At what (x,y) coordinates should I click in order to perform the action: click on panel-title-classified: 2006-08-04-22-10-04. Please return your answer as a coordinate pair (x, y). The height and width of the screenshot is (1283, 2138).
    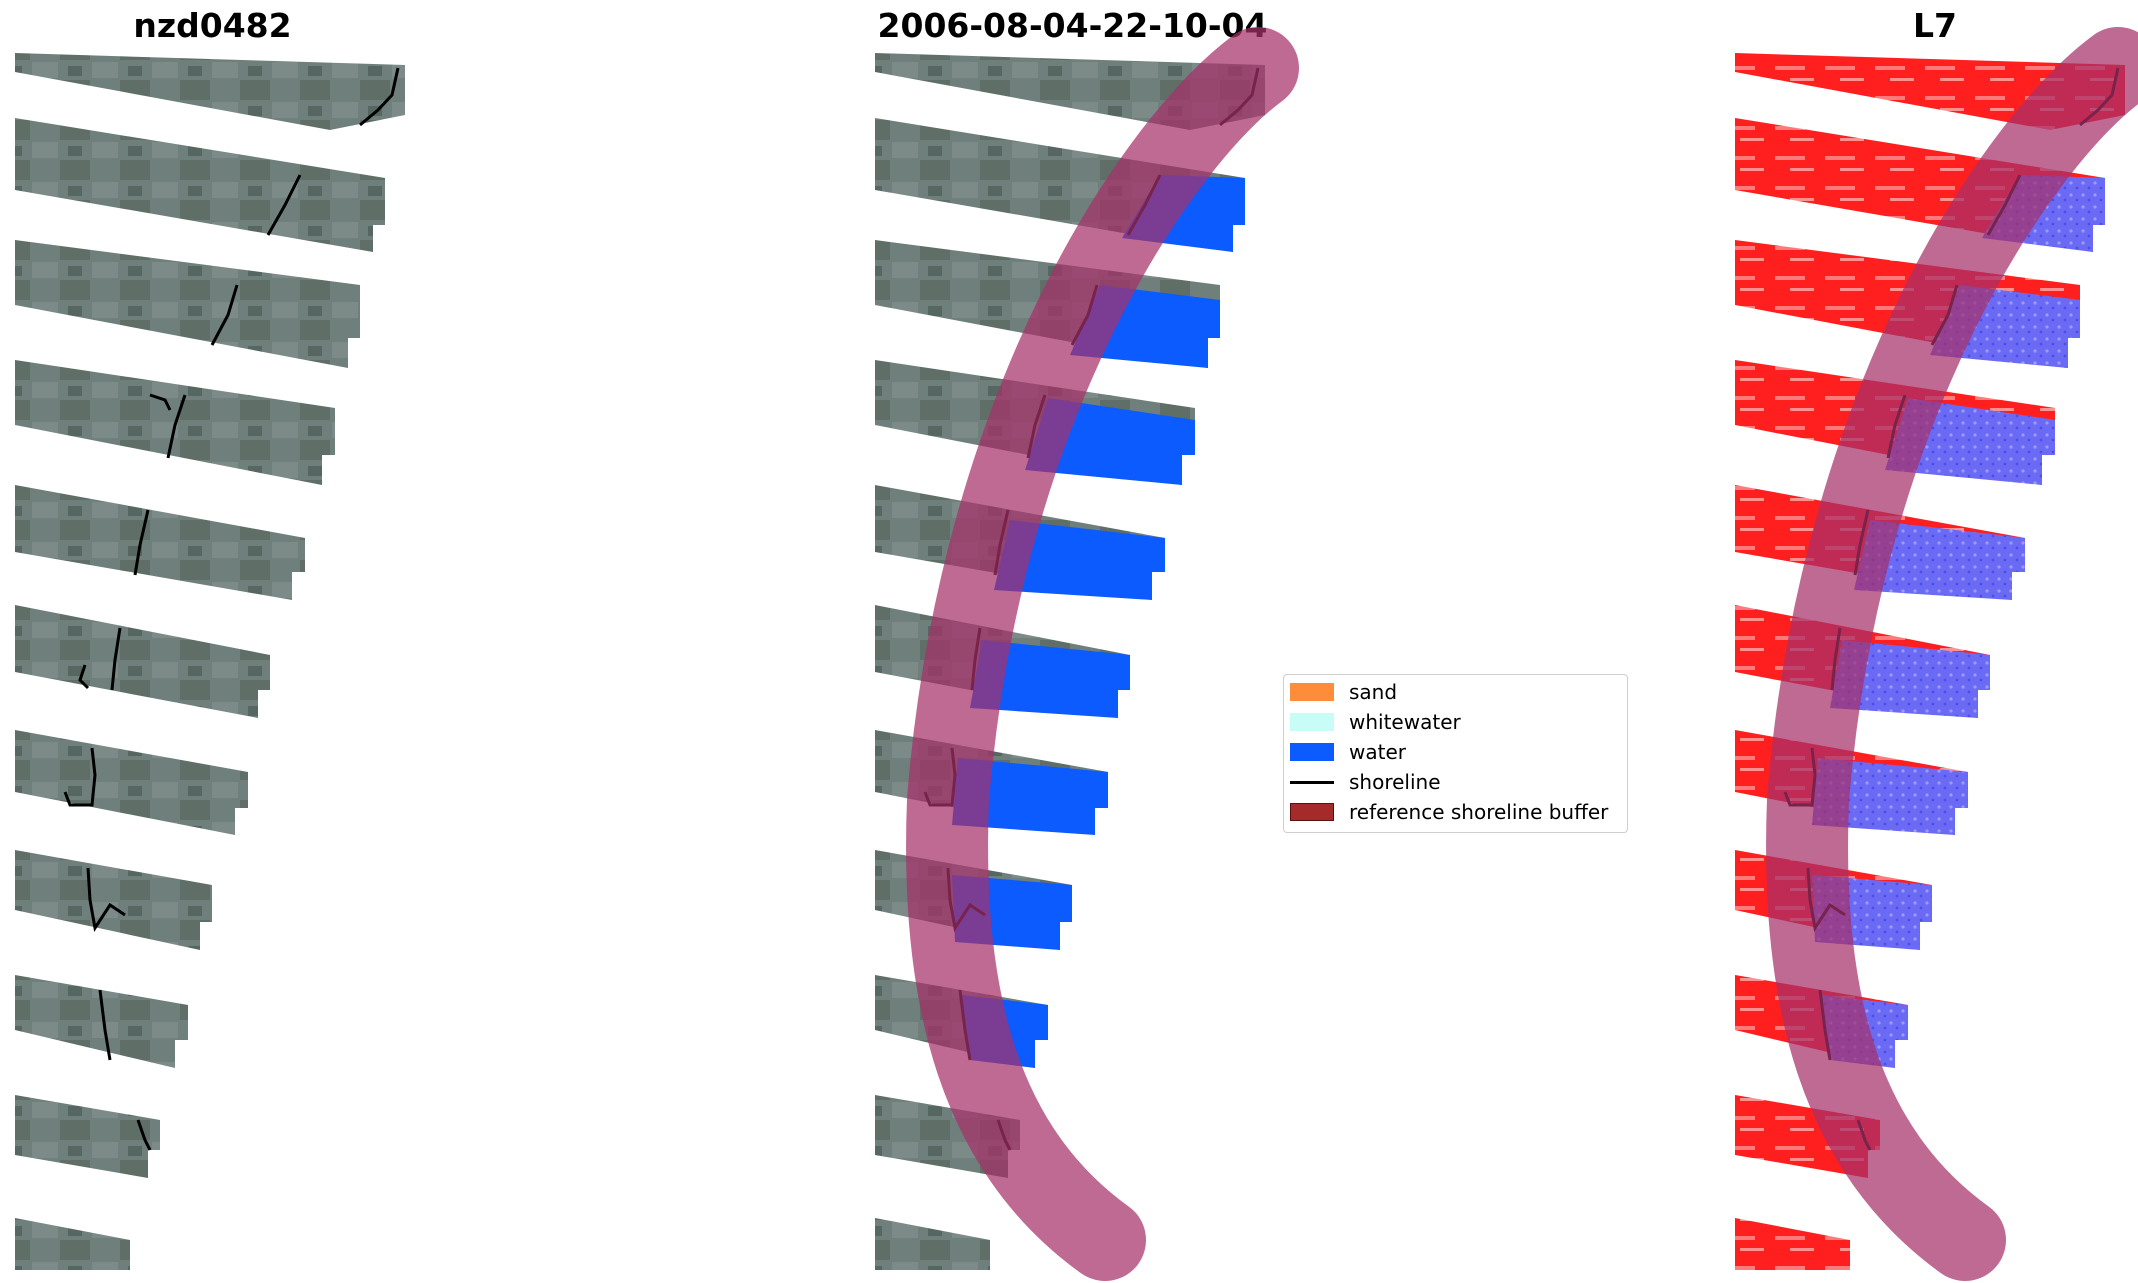
    Looking at the image, I should click on (1072, 25).